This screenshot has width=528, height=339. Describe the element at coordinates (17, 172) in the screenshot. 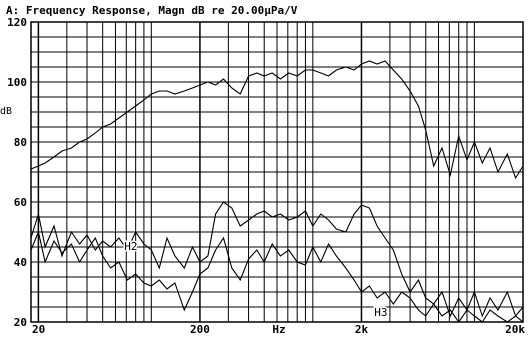

I see `y-tick-labels: 20 40 60 80 100 120` at that location.